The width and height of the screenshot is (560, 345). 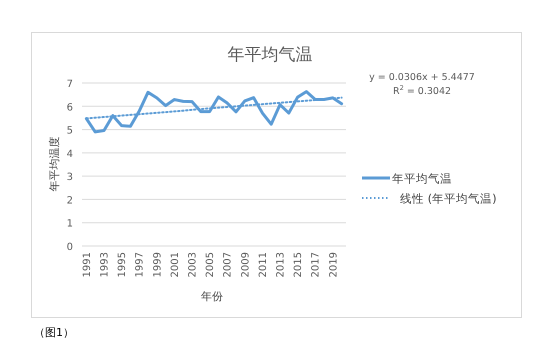 What do you see at coordinates (105, 265) in the screenshot?
I see `x-tick-label: 1993` at bounding box center [105, 265].